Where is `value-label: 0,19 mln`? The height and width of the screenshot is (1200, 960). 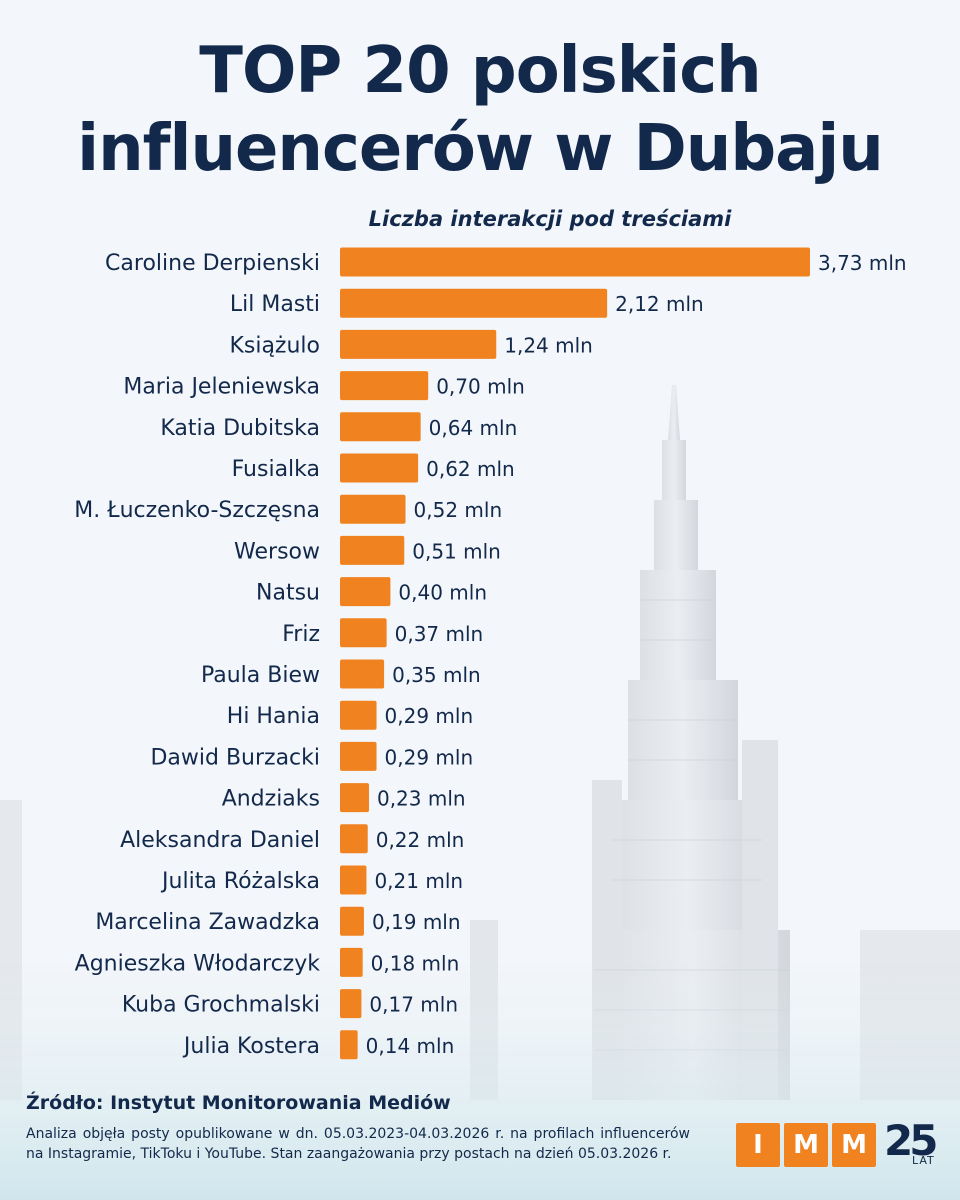 value-label: 0,19 mln is located at coordinates (416, 922).